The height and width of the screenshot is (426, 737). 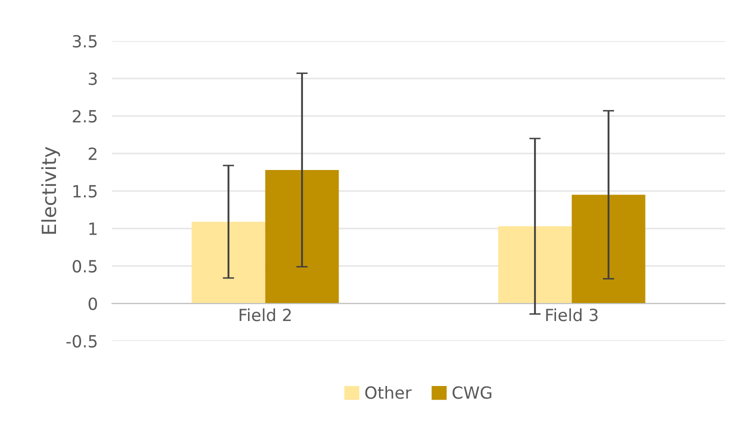 What do you see at coordinates (388, 392) in the screenshot?
I see `legend-label: Other` at bounding box center [388, 392].